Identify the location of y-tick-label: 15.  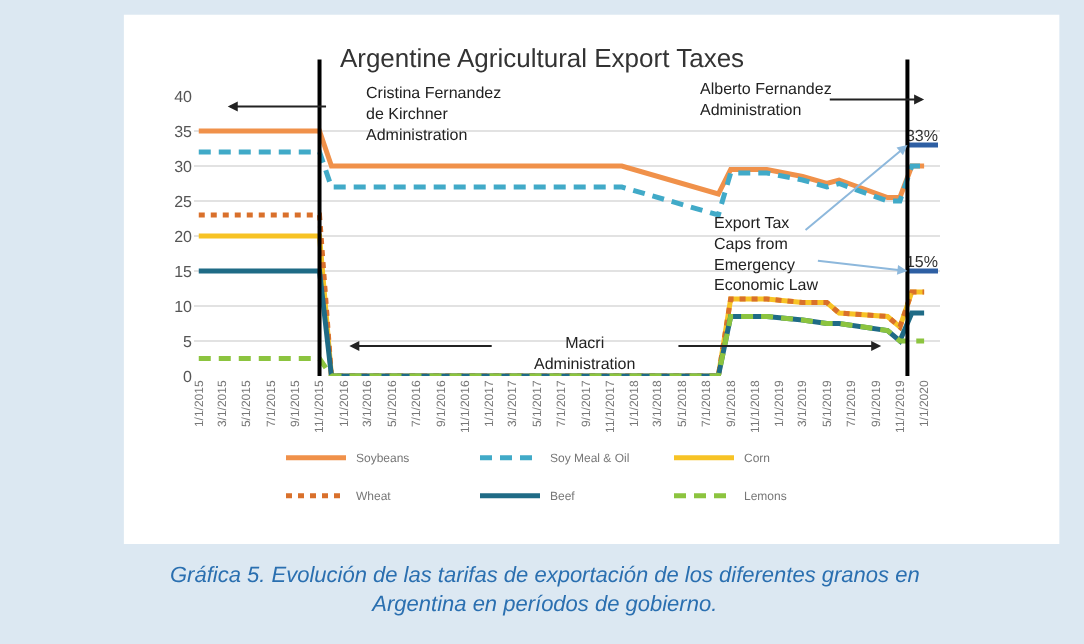
(184, 271).